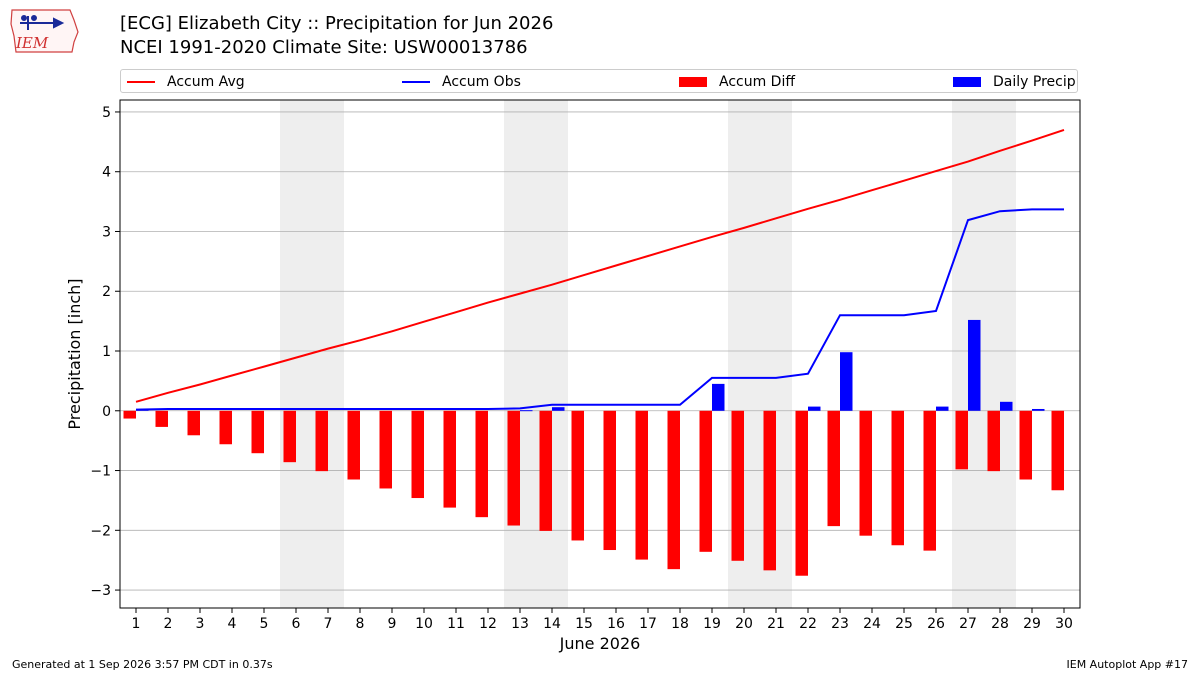 Image resolution: width=1200 pixels, height=675 pixels. What do you see at coordinates (1032, 624) in the screenshot?
I see `x-tick-label: 29` at bounding box center [1032, 624].